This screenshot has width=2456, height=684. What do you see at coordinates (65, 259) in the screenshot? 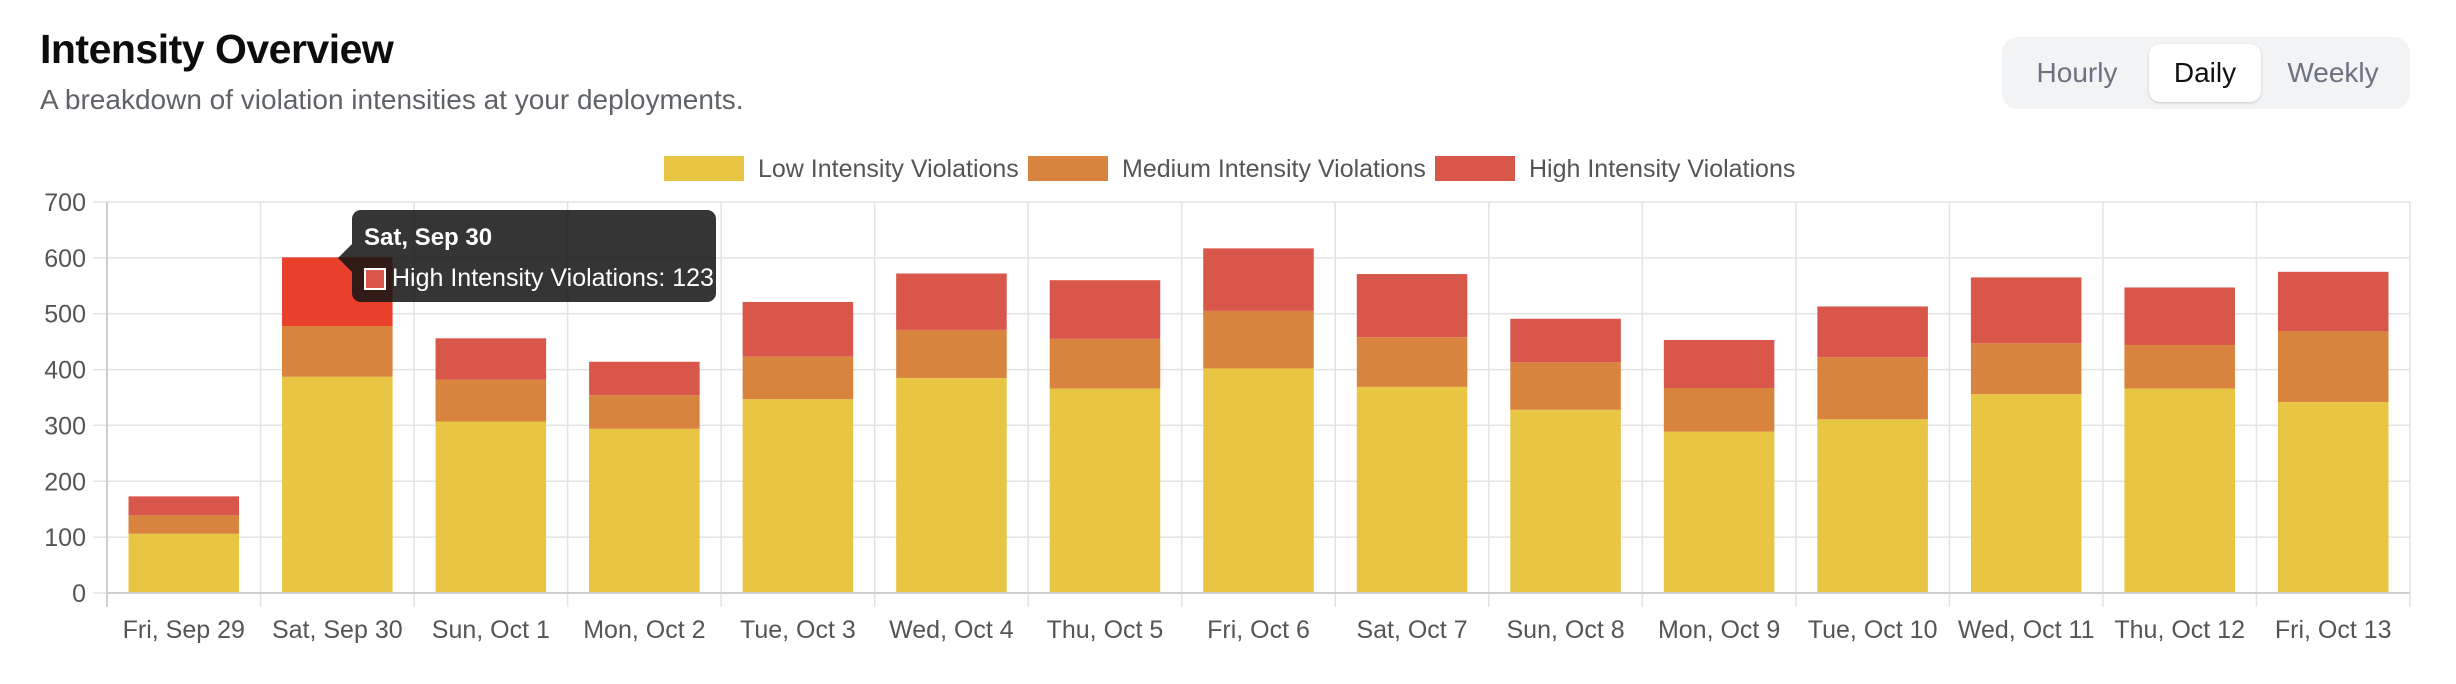
I see `y-tick-label: 600` at bounding box center [65, 259].